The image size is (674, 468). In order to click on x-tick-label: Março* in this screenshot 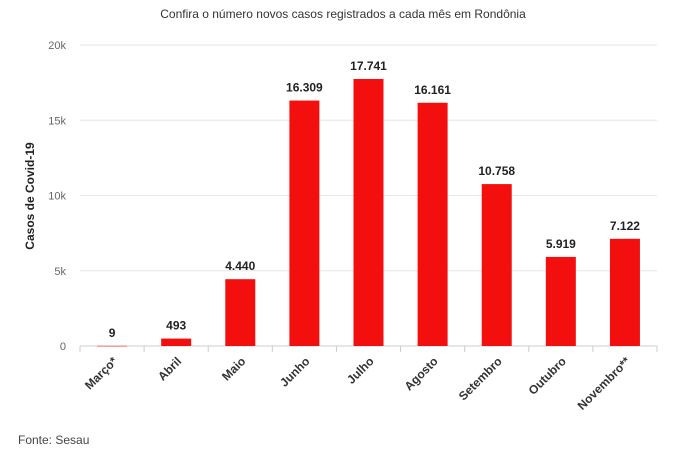, I will do `click(101, 373)`.